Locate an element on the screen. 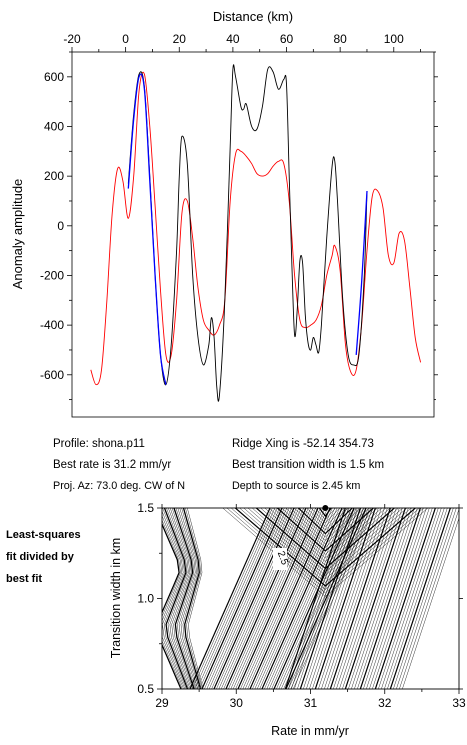 The width and height of the screenshot is (467, 745). side-note-line: Least-squares is located at coordinates (43, 535).